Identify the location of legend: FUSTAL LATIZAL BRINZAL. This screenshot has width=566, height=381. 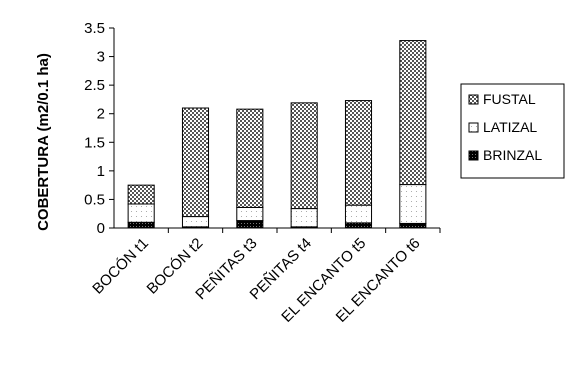
(512, 131).